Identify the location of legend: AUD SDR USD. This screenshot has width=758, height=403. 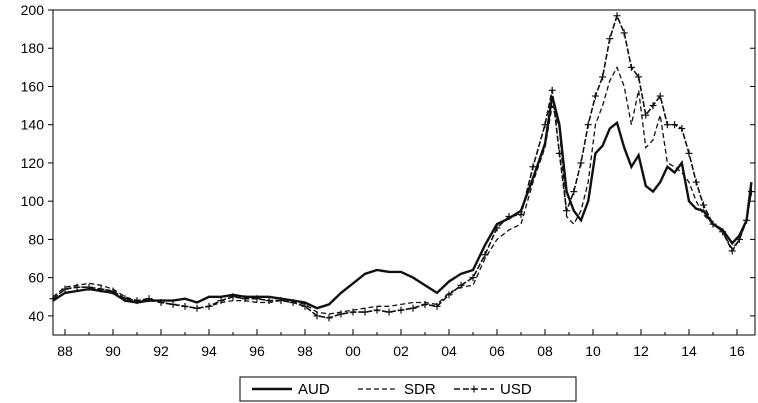
(408, 389).